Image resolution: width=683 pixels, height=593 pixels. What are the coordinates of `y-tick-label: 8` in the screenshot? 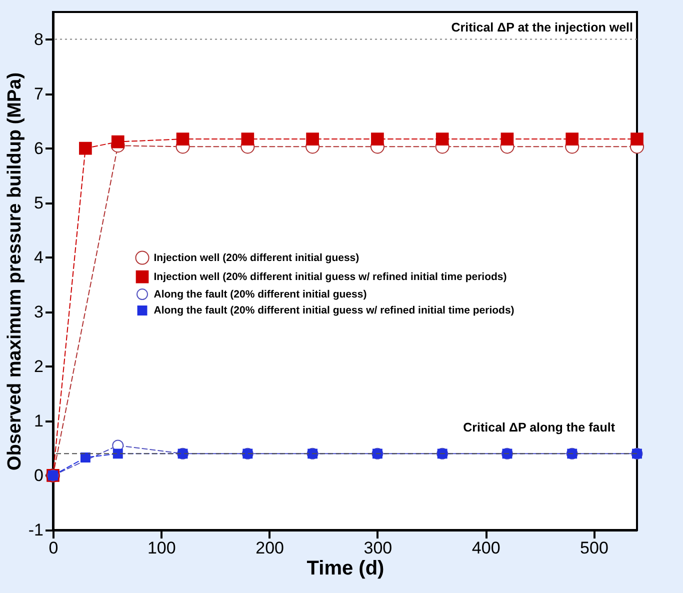 It's located at (39, 39).